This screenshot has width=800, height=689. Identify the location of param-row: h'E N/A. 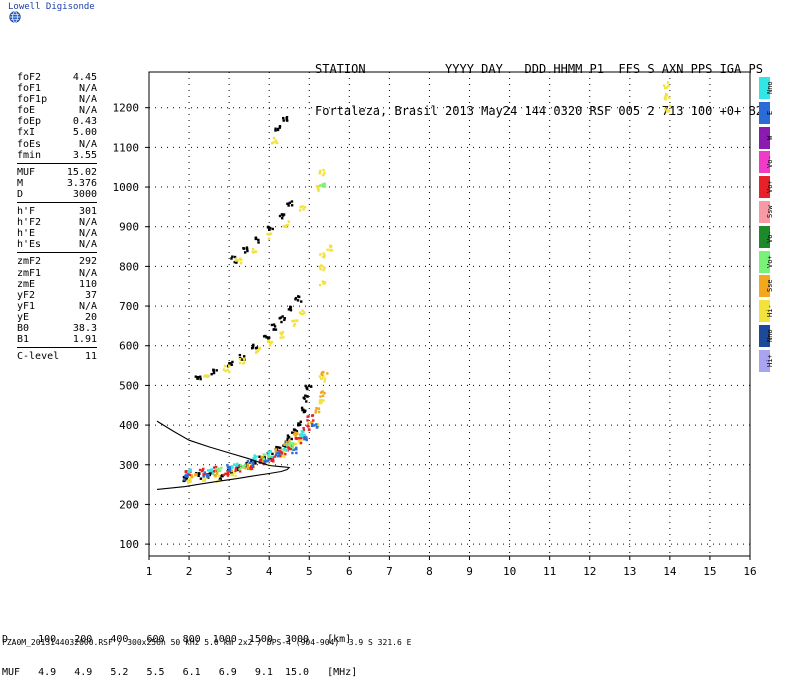
(57, 233).